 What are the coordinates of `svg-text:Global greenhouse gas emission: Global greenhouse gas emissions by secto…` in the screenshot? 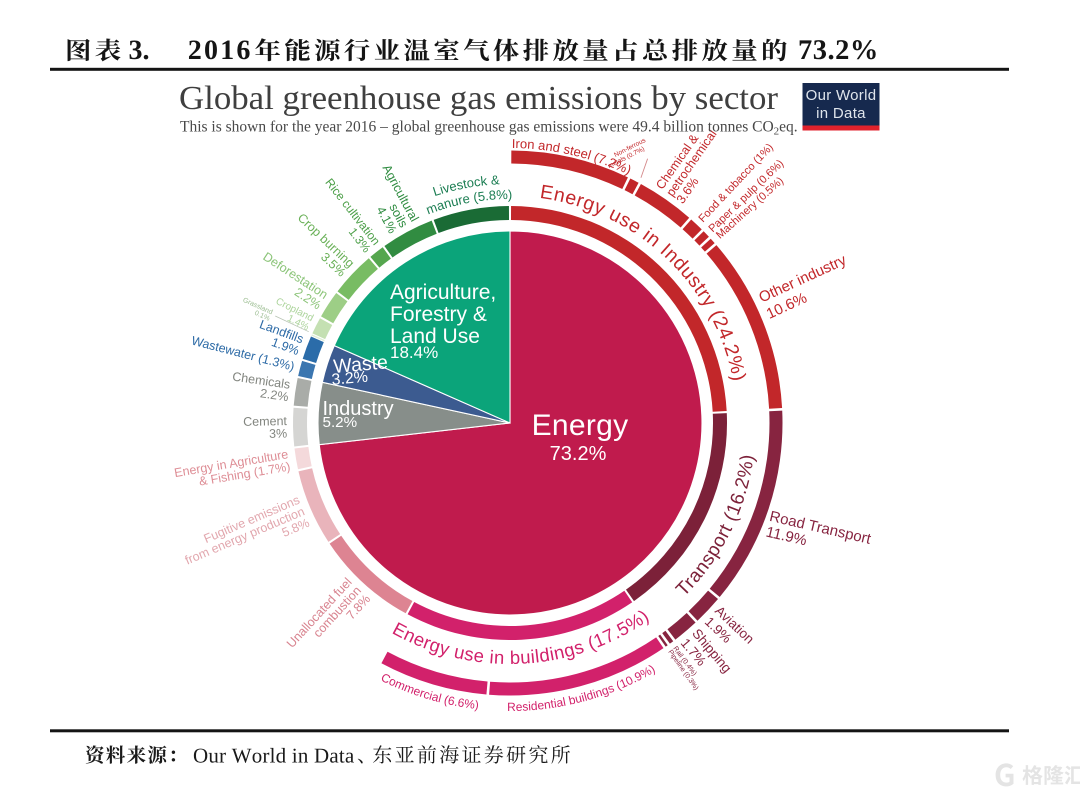 It's located at (479, 98).